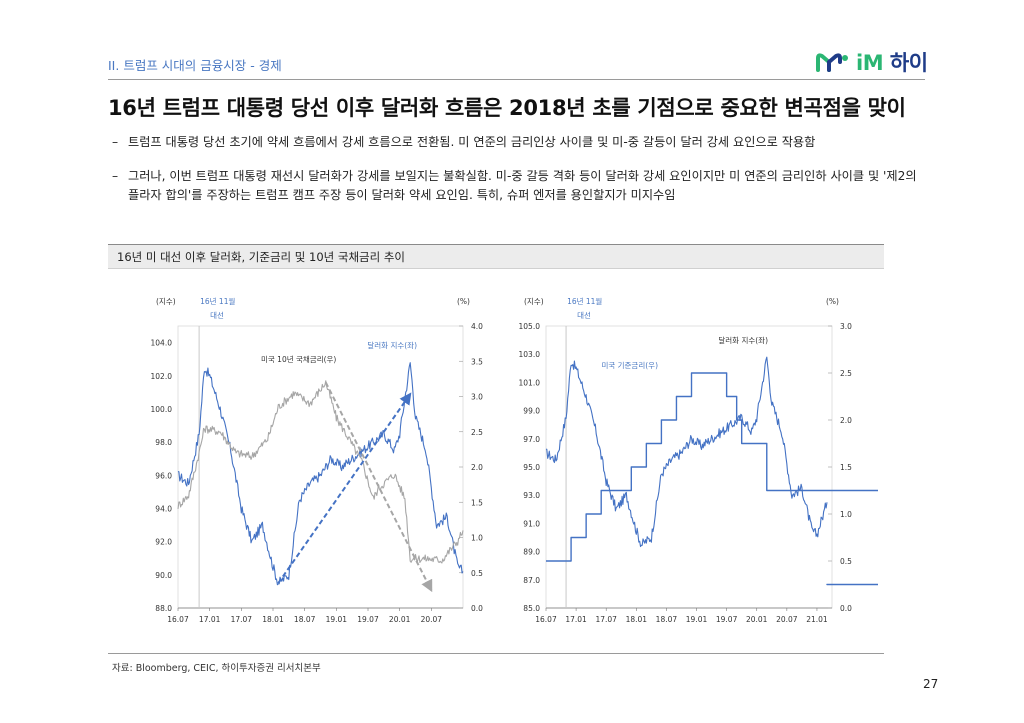 This screenshot has height=723, width=1024. I want to click on policy-rate-line, so click(727, 479).